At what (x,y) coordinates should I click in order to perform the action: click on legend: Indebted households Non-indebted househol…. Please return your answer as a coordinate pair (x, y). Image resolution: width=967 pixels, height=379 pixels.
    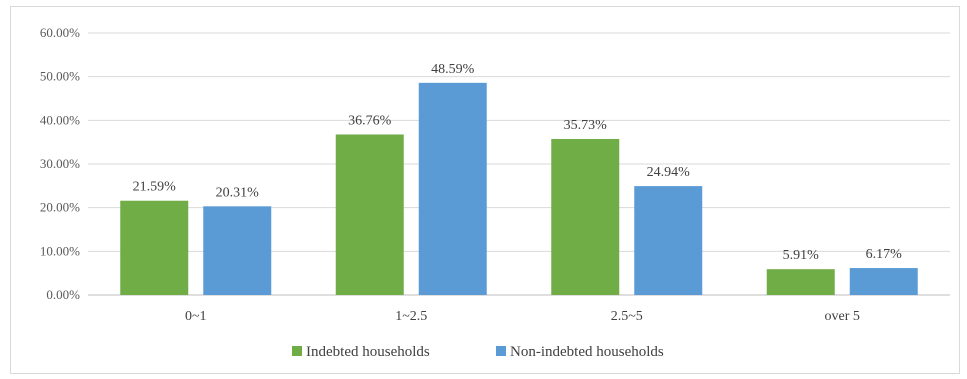
    Looking at the image, I should click on (478, 352).